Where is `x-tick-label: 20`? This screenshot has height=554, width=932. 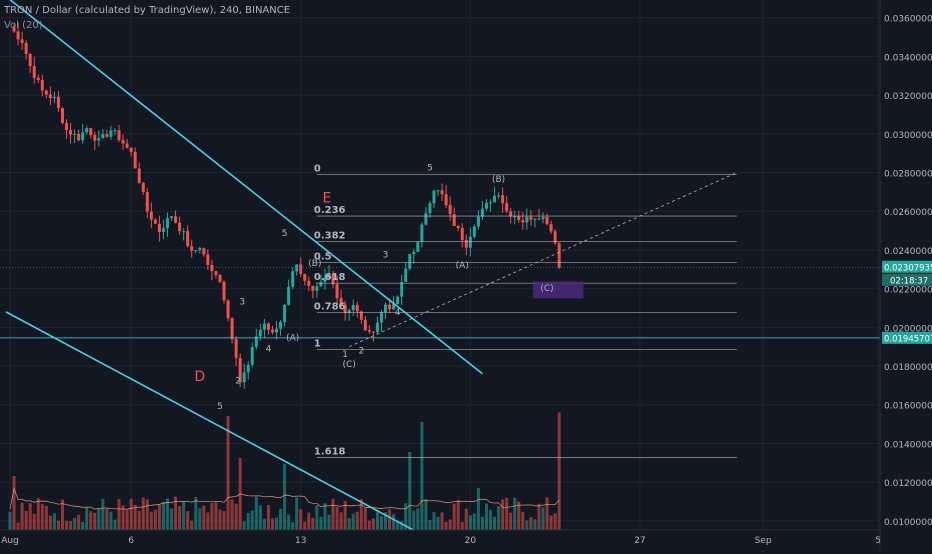
x-tick-label: 20 is located at coordinates (471, 541).